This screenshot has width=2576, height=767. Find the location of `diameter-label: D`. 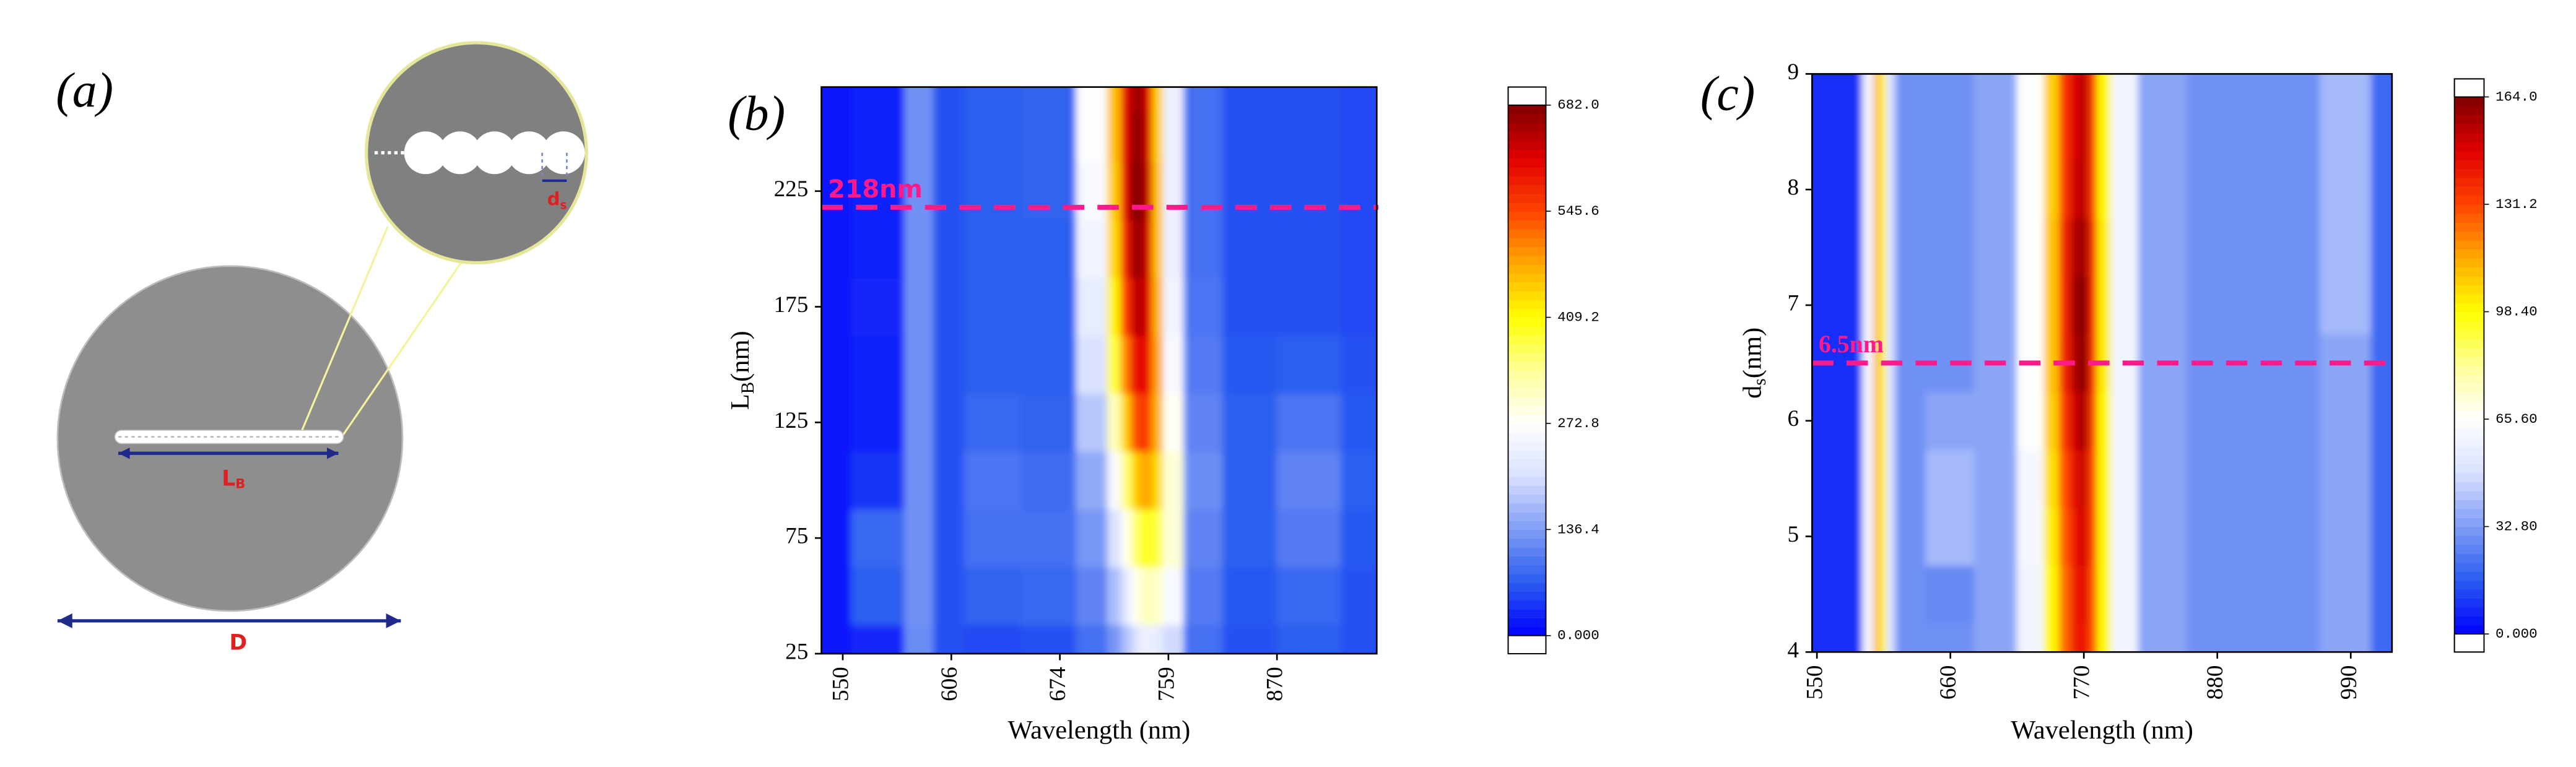

diameter-label: D is located at coordinates (238, 643).